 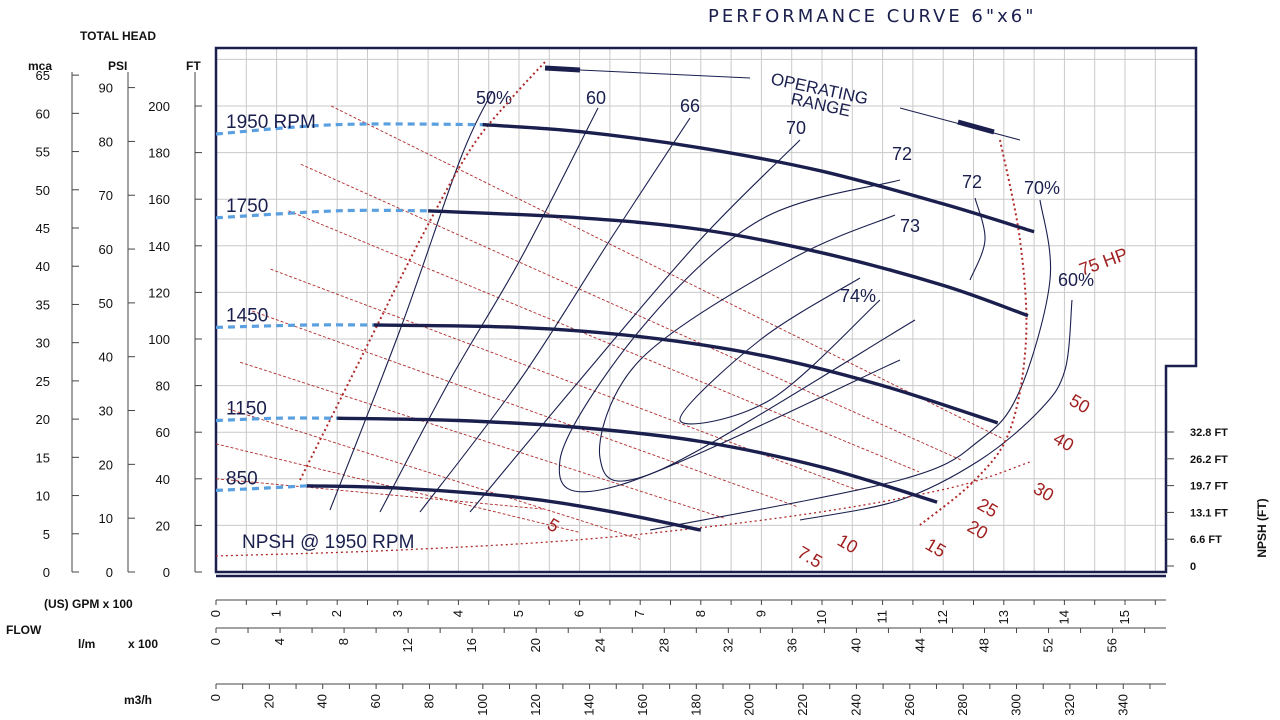 What do you see at coordinates (106, 357) in the screenshot?
I see `psi-tick-label: 40` at bounding box center [106, 357].